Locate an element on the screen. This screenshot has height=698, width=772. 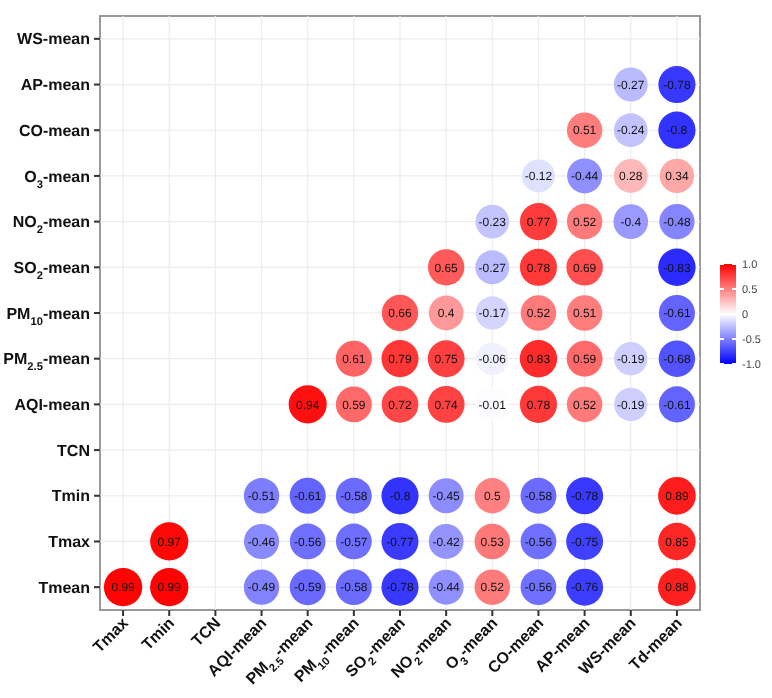
y-tick-label: PM$_{10}$-mean is located at coordinates (48, 316).